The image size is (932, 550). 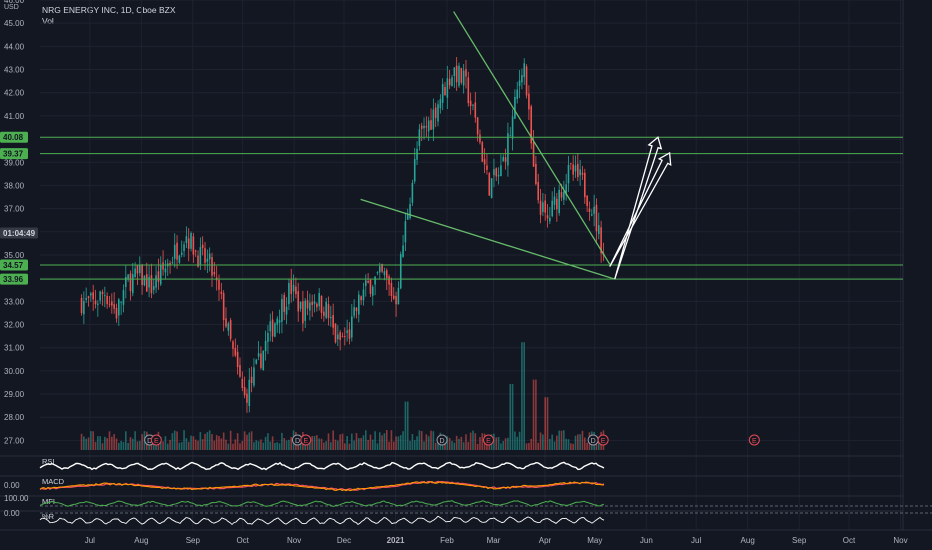 I want to click on indicator-label: %R, so click(x=48, y=516).